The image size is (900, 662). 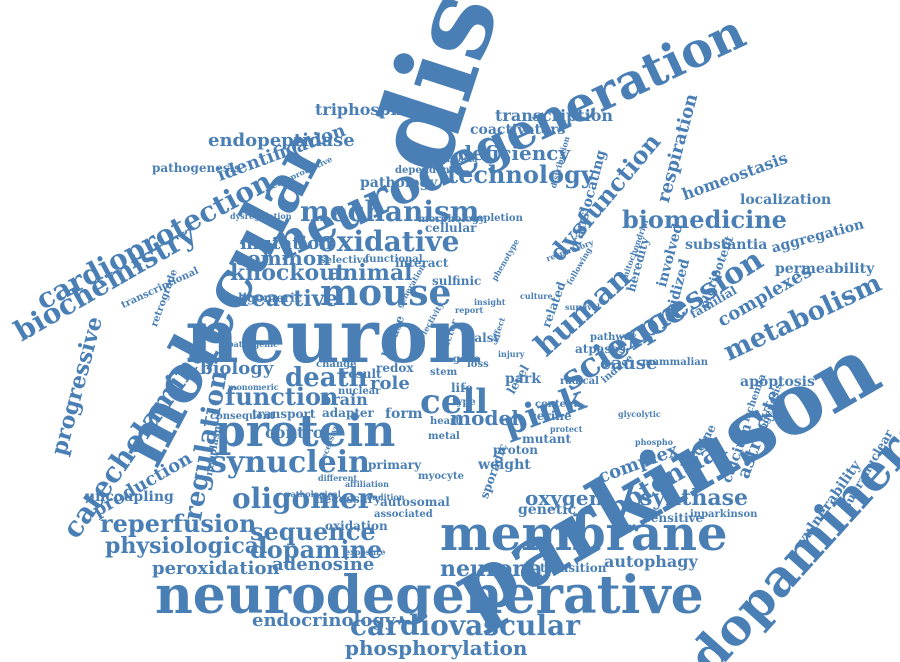 What do you see at coordinates (336, 364) in the screenshot?
I see `word-change: change` at bounding box center [336, 364].